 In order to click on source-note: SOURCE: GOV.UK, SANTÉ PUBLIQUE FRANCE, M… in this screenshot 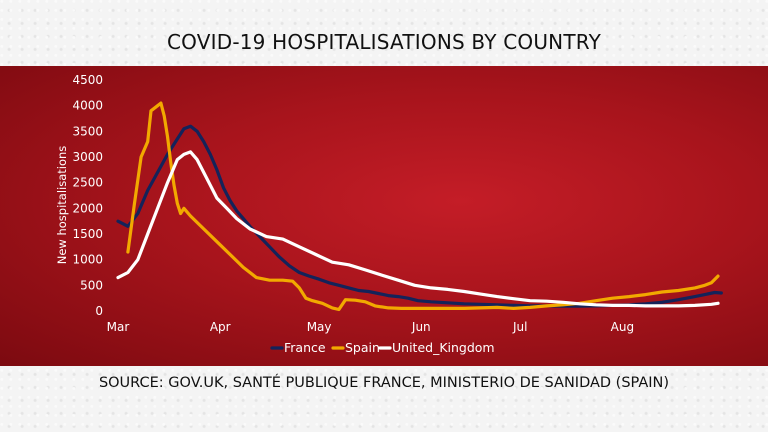, I will do `click(384, 383)`.